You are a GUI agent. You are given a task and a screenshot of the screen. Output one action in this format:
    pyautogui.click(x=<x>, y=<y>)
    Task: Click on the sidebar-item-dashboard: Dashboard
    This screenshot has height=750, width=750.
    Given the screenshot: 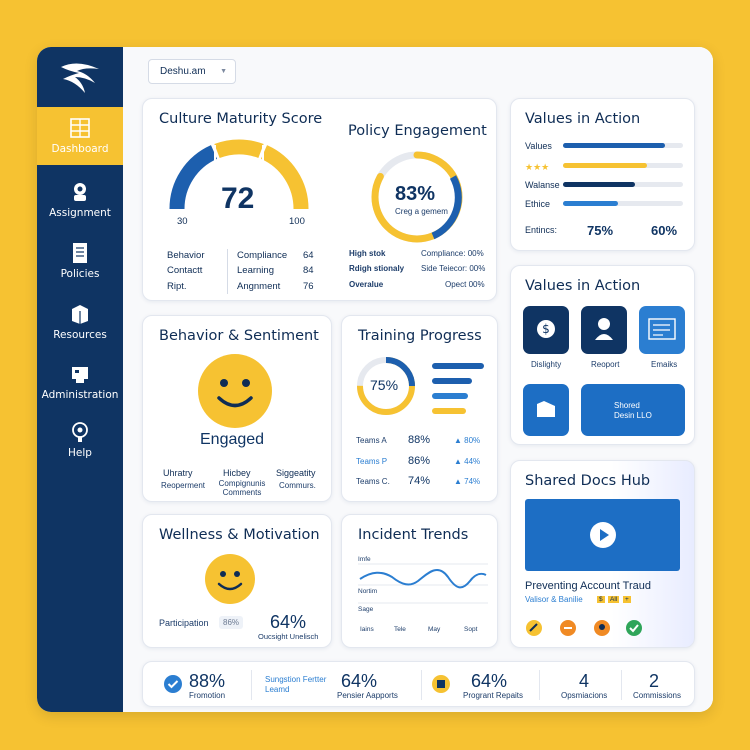 What is the action you would take?
    pyautogui.click(x=80, y=136)
    